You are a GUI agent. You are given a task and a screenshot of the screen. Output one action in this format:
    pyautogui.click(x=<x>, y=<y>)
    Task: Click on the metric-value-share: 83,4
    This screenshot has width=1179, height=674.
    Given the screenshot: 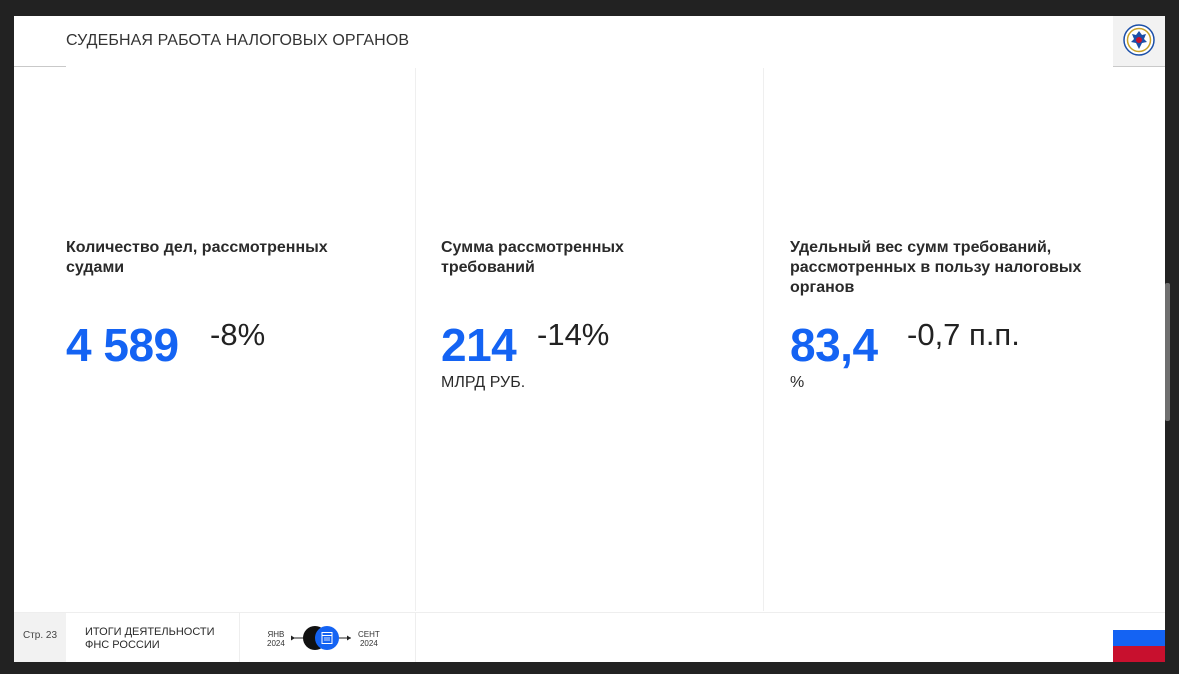 What is the action you would take?
    pyautogui.click(x=834, y=345)
    